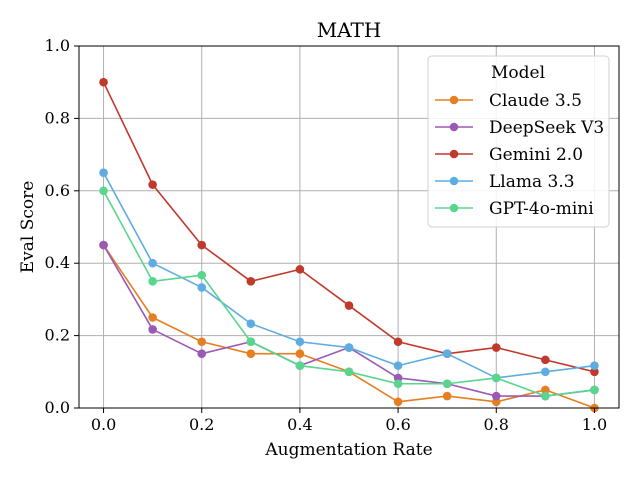 This screenshot has height=480, width=640. Describe the element at coordinates (594, 424) in the screenshot. I see `x-tick-label: 1.0` at that location.